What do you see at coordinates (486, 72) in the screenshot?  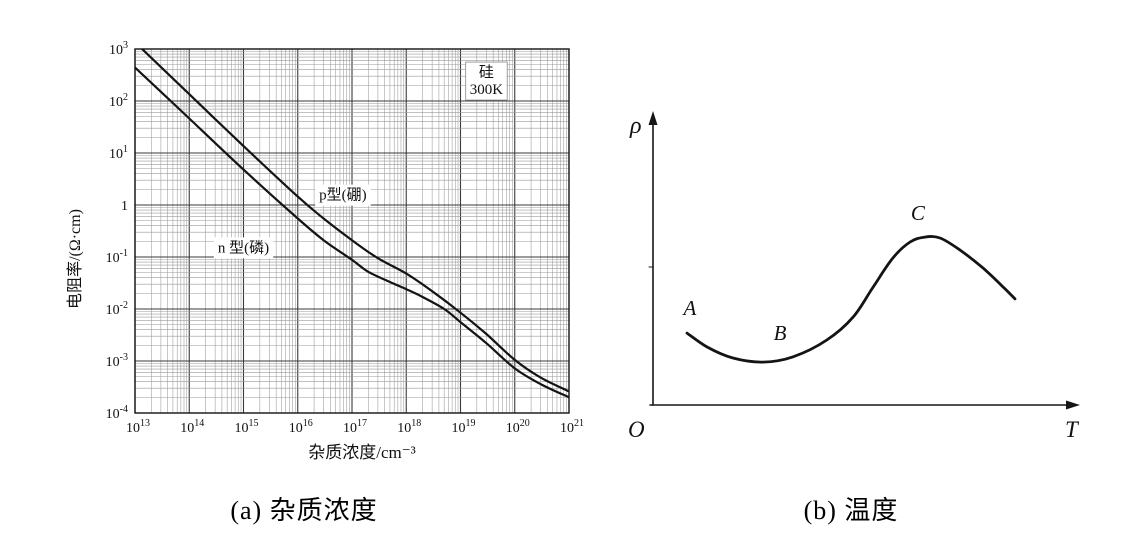 I see `svg-text: 硅` at bounding box center [486, 72].